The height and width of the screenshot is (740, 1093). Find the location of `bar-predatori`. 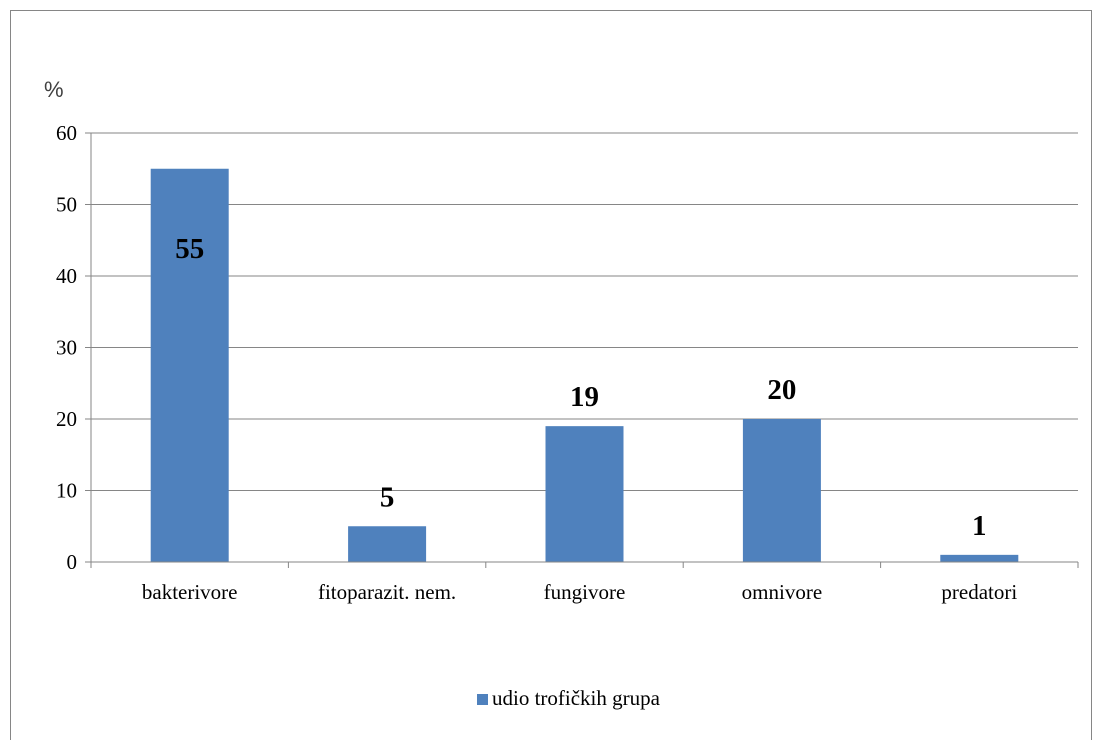

bar-predatori is located at coordinates (979, 558).